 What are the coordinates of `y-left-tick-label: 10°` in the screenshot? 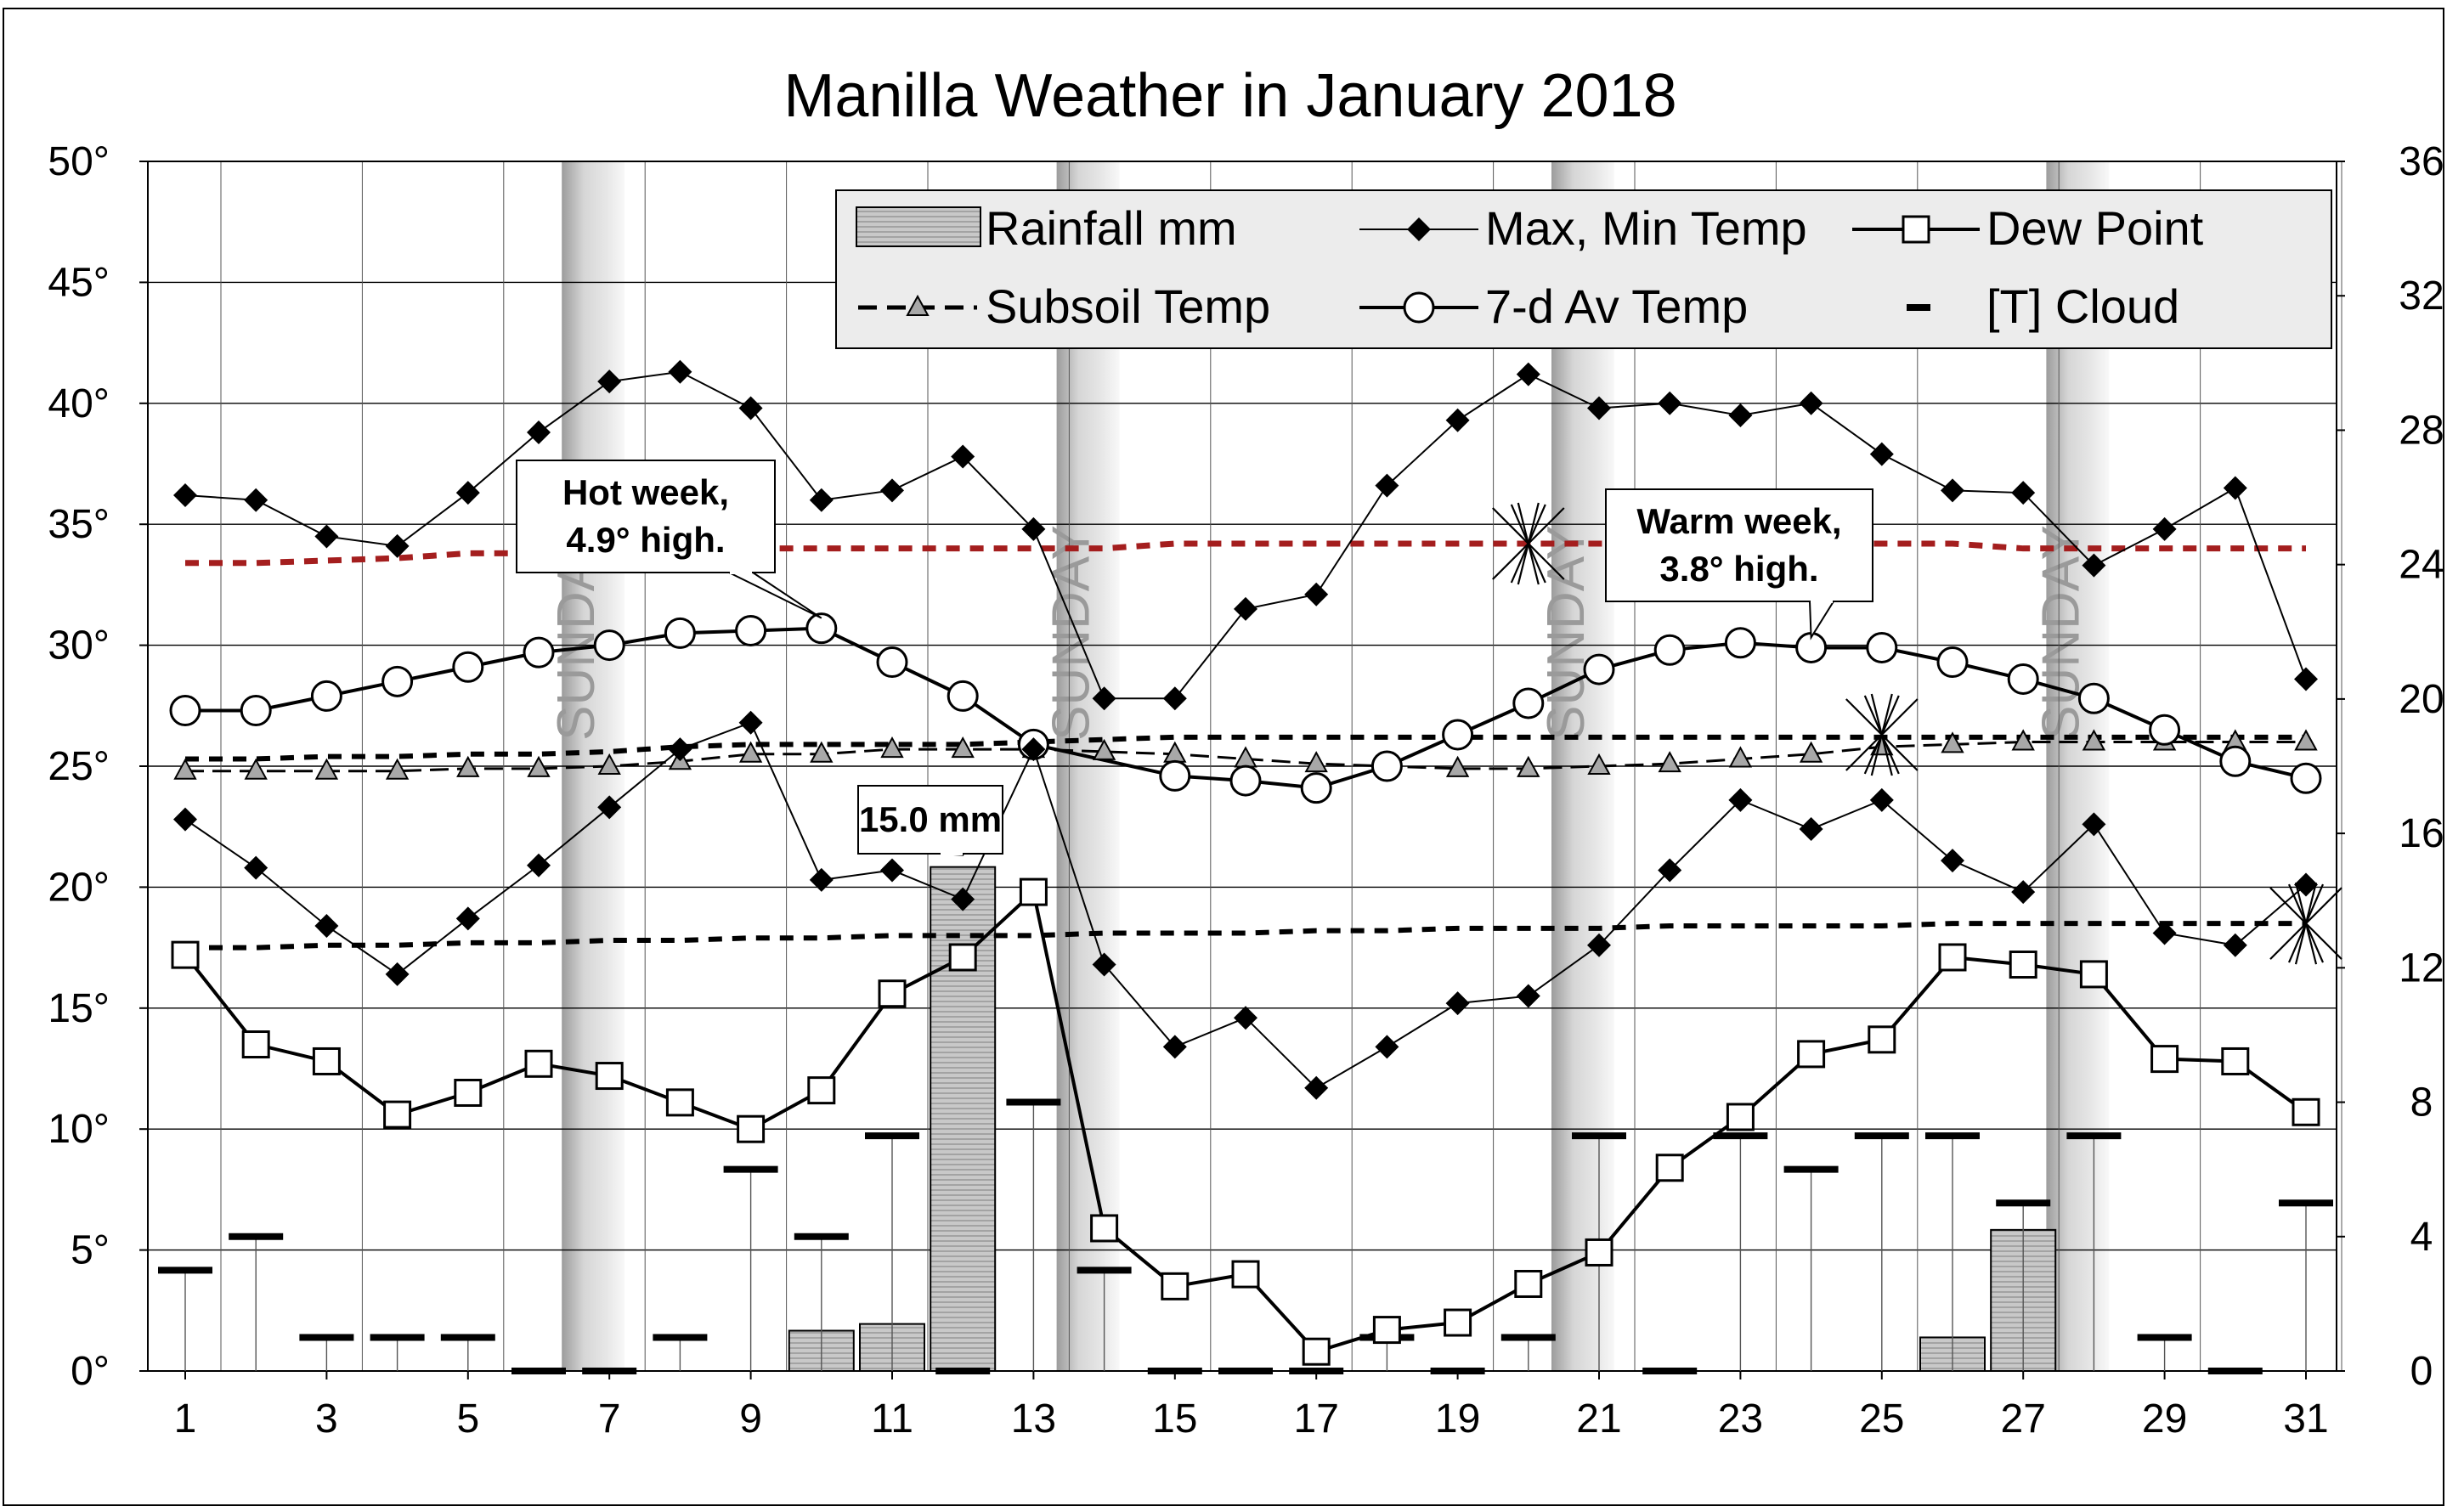 It's located at (79, 1129).